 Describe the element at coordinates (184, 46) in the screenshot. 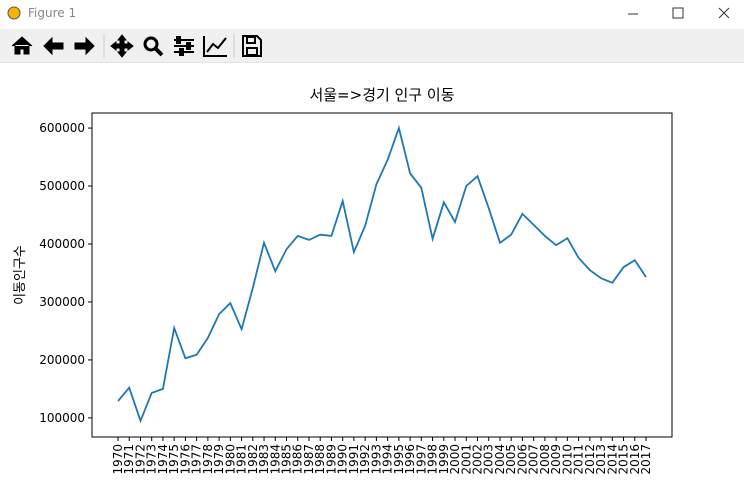

I see `configure-button` at that location.